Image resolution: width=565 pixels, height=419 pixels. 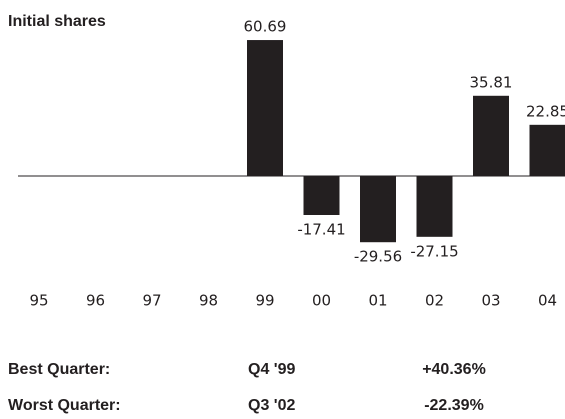 What do you see at coordinates (545, 111) in the screenshot?
I see `data-label: 22.85` at bounding box center [545, 111].